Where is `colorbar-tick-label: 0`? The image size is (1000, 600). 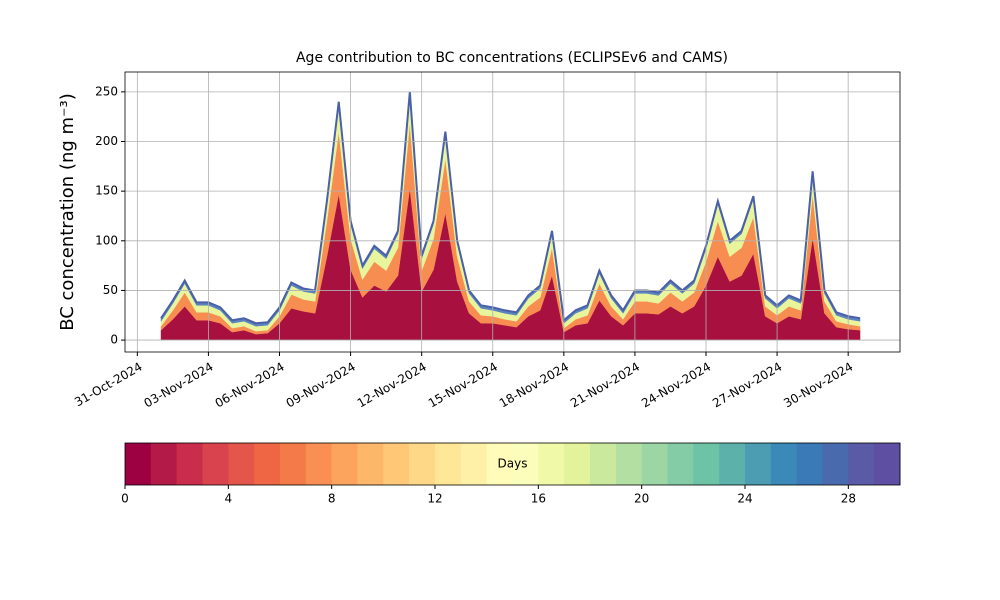 colorbar-tick-label: 0 is located at coordinates (125, 499).